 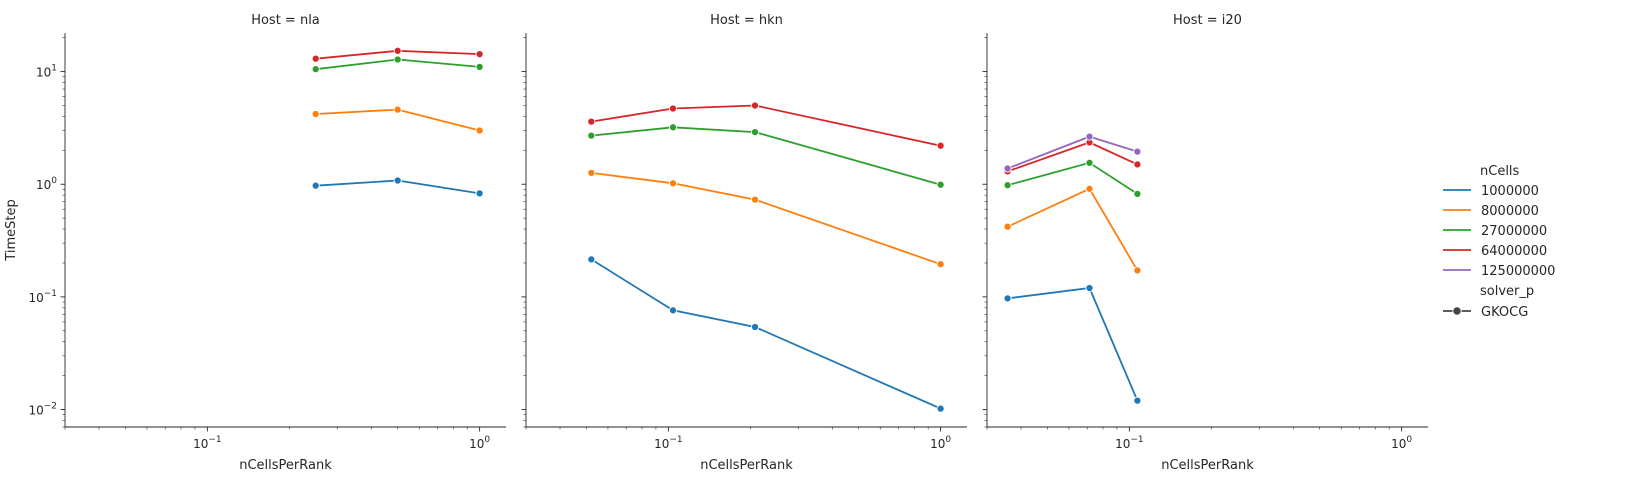 I want to click on legend-style-item: GKOCG, so click(x=1485, y=312).